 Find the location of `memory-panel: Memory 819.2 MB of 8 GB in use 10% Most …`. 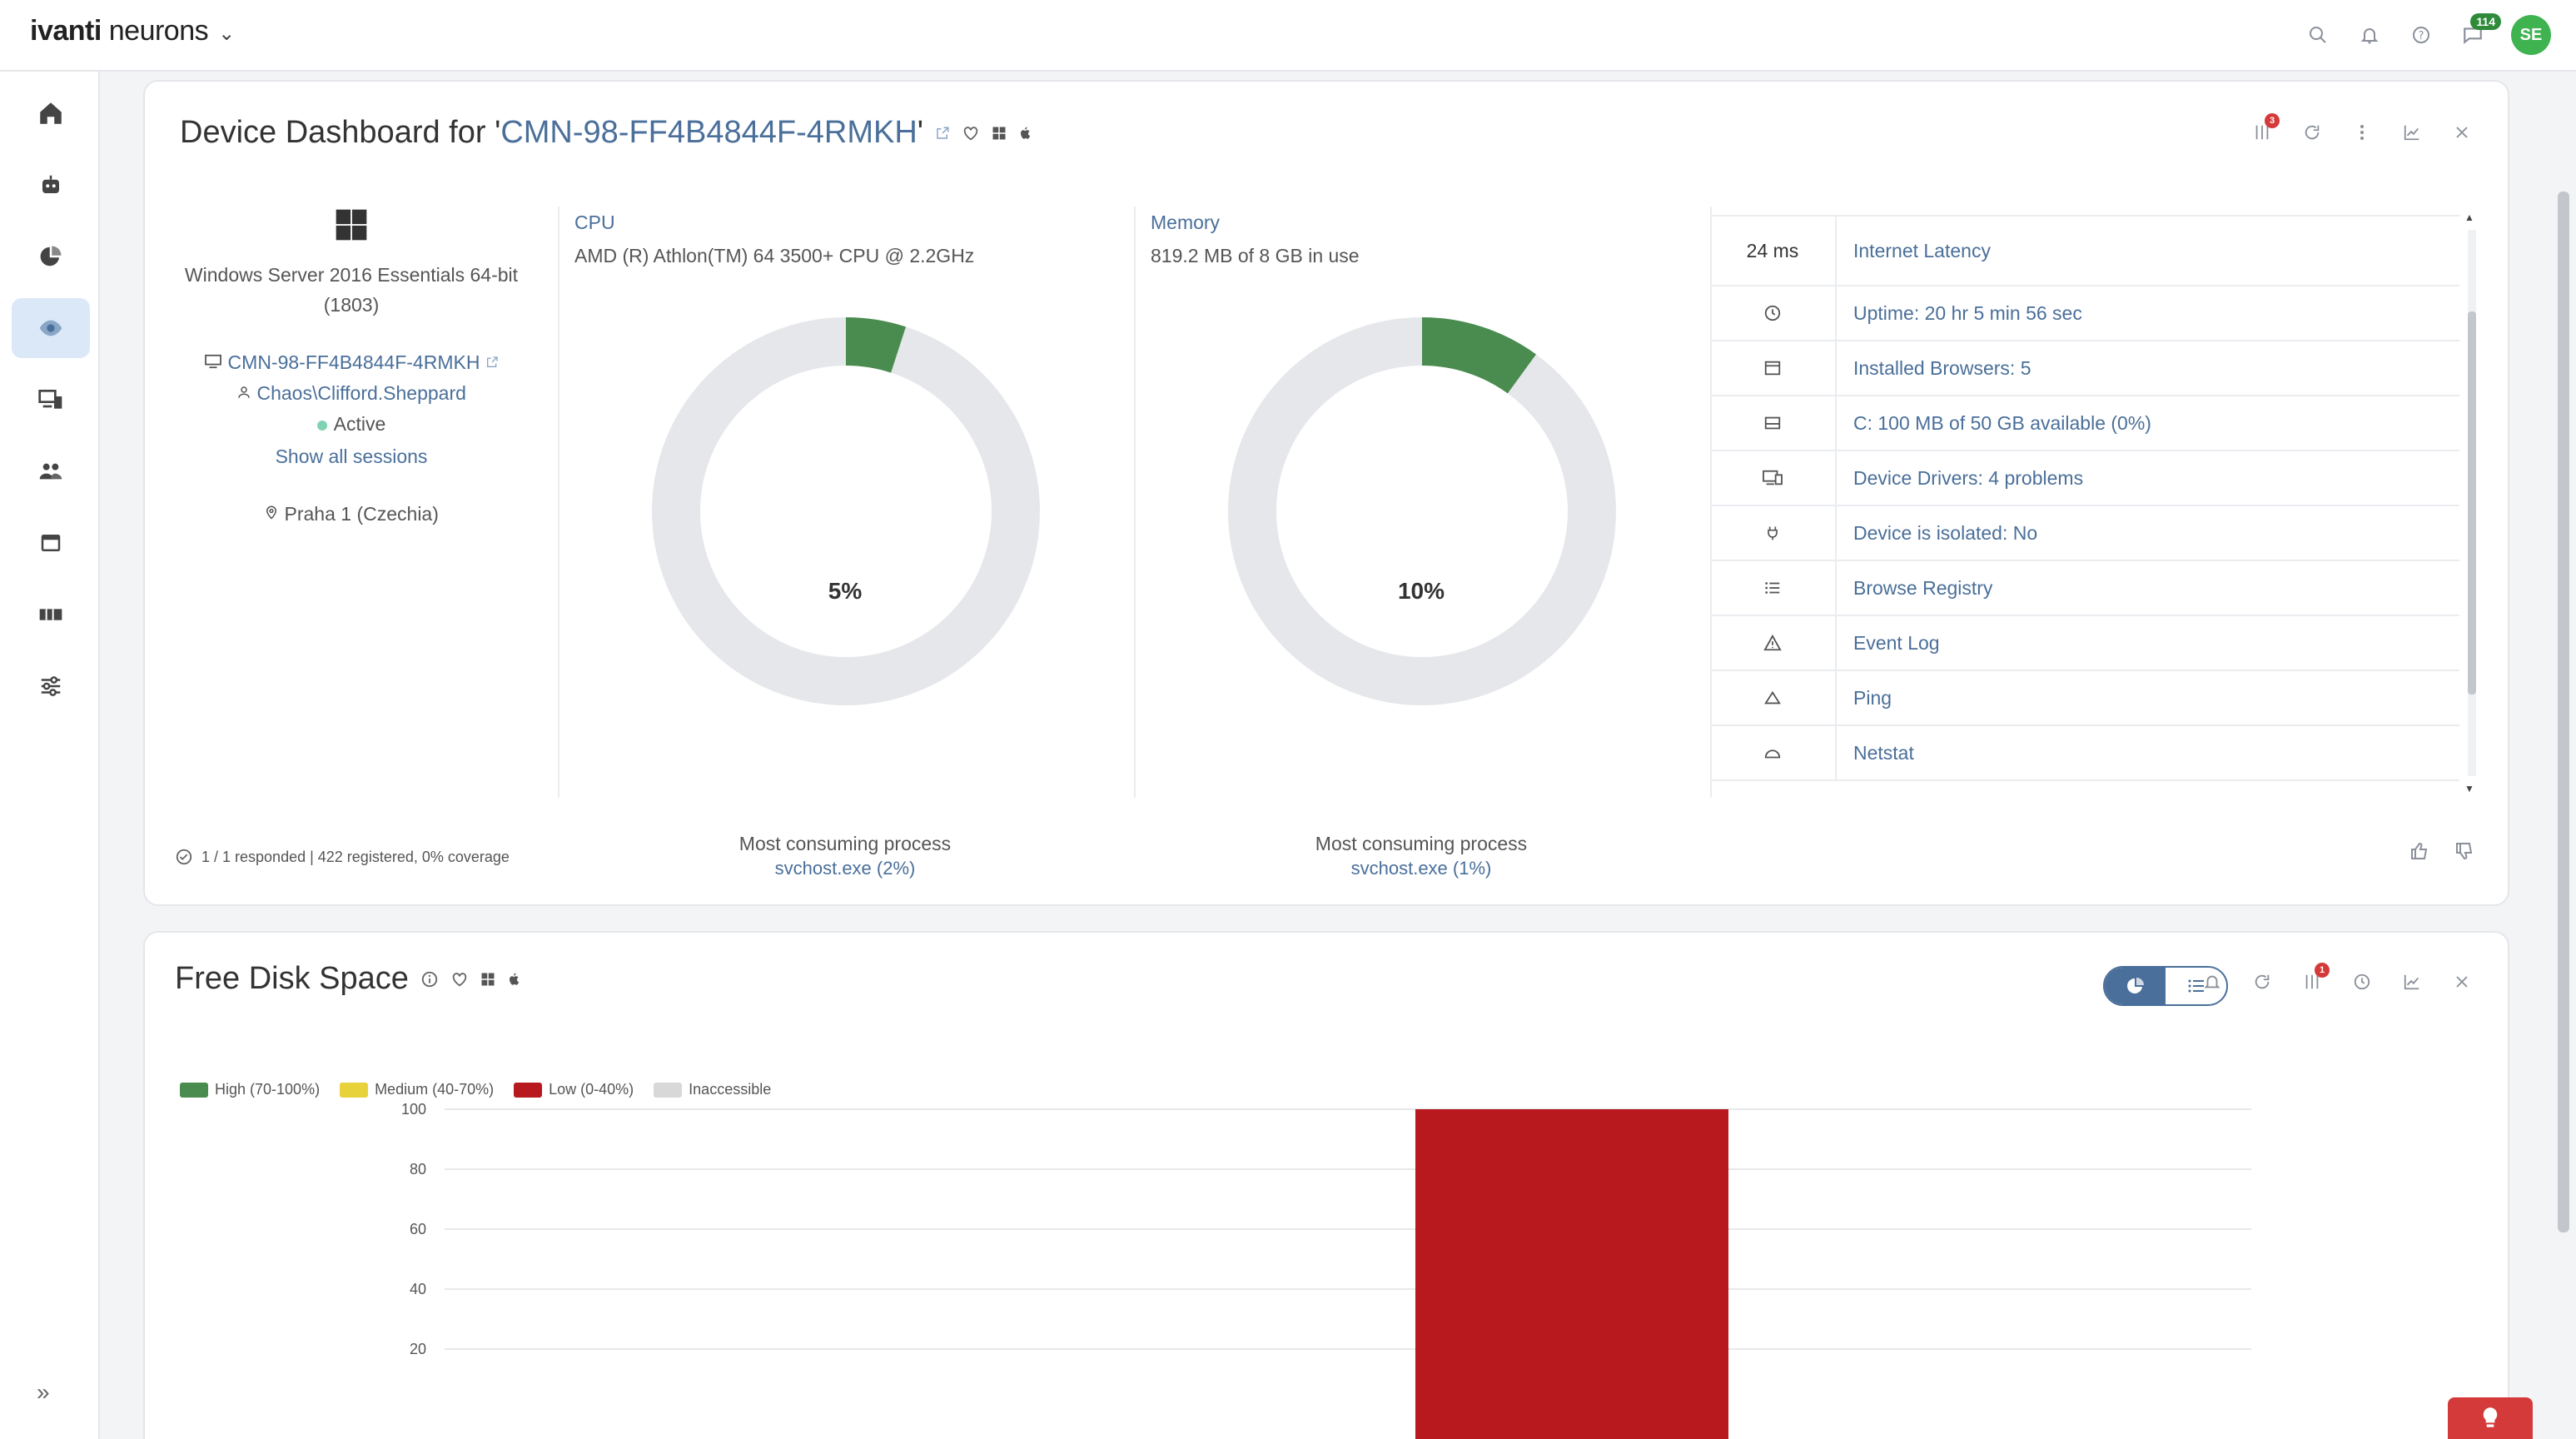

memory-panel: Memory 819.2 MB of 8 GB in use 10% Most … is located at coordinates (1421, 545).